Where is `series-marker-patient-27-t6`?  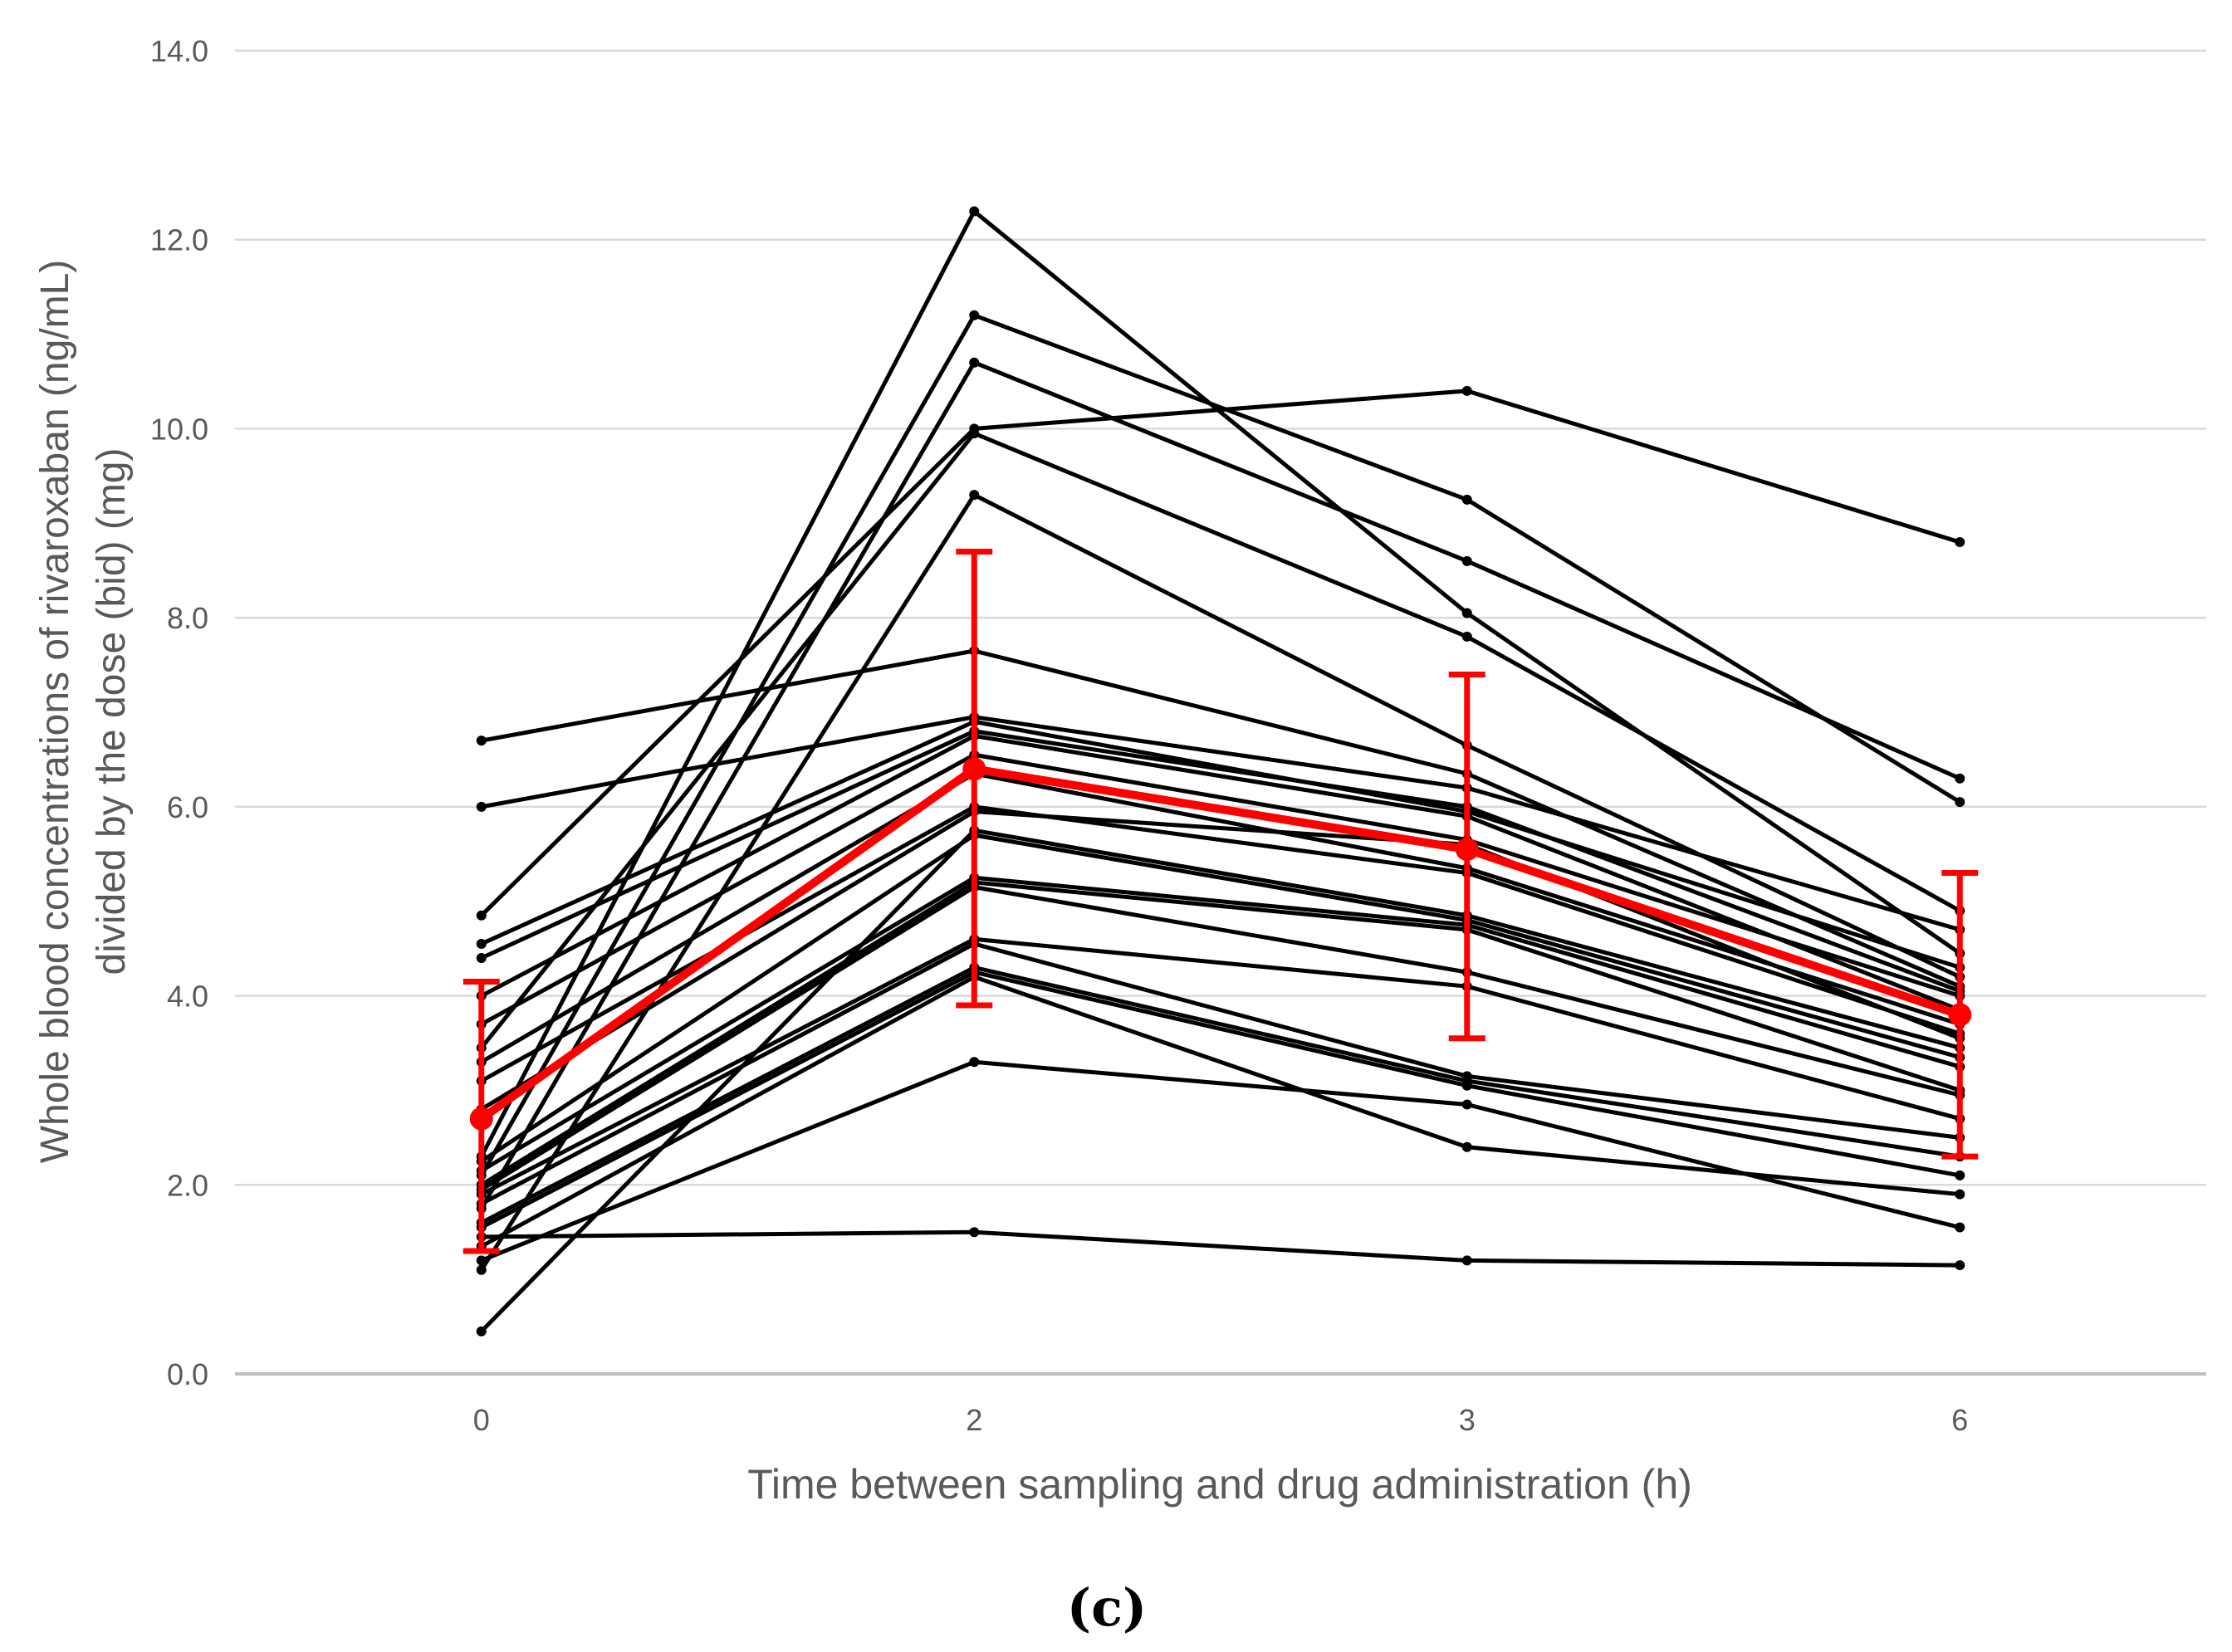
series-marker-patient-27-t6 is located at coordinates (1960, 1265).